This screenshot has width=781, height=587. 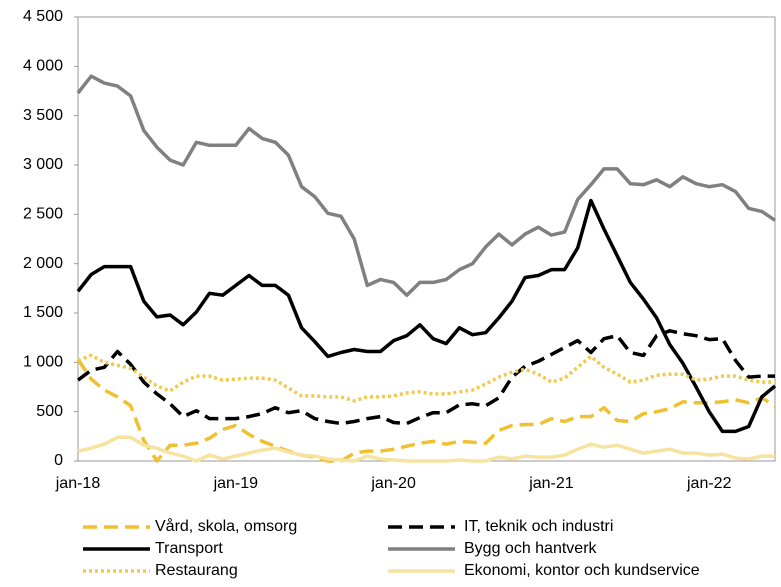 What do you see at coordinates (551, 483) in the screenshot?
I see `x-tick-label: jan-21` at bounding box center [551, 483].